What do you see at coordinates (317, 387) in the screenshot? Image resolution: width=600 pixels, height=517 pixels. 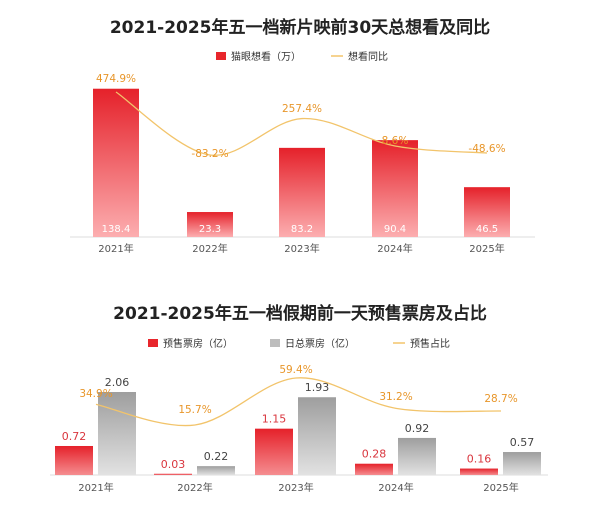 I see `chart2-daily-value: 1.93` at bounding box center [317, 387].